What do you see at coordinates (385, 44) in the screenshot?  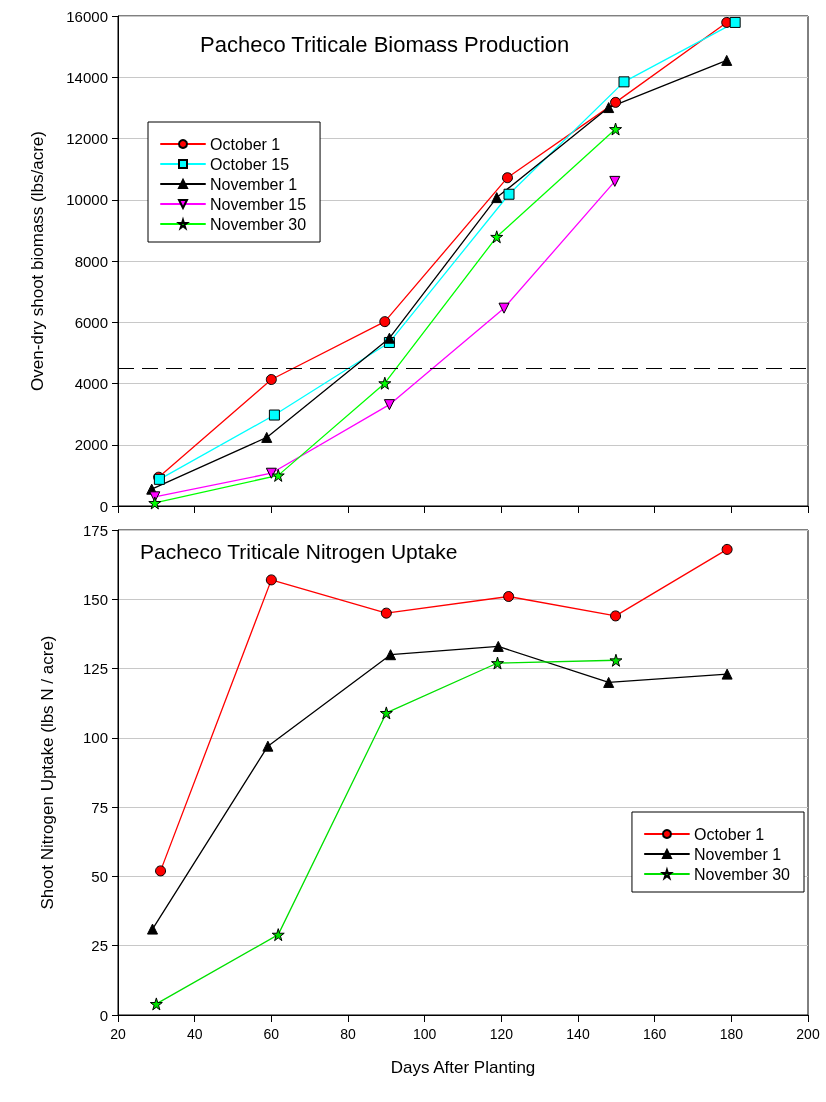 I see `text: Pacheco Triticale Biomass Production` at bounding box center [385, 44].